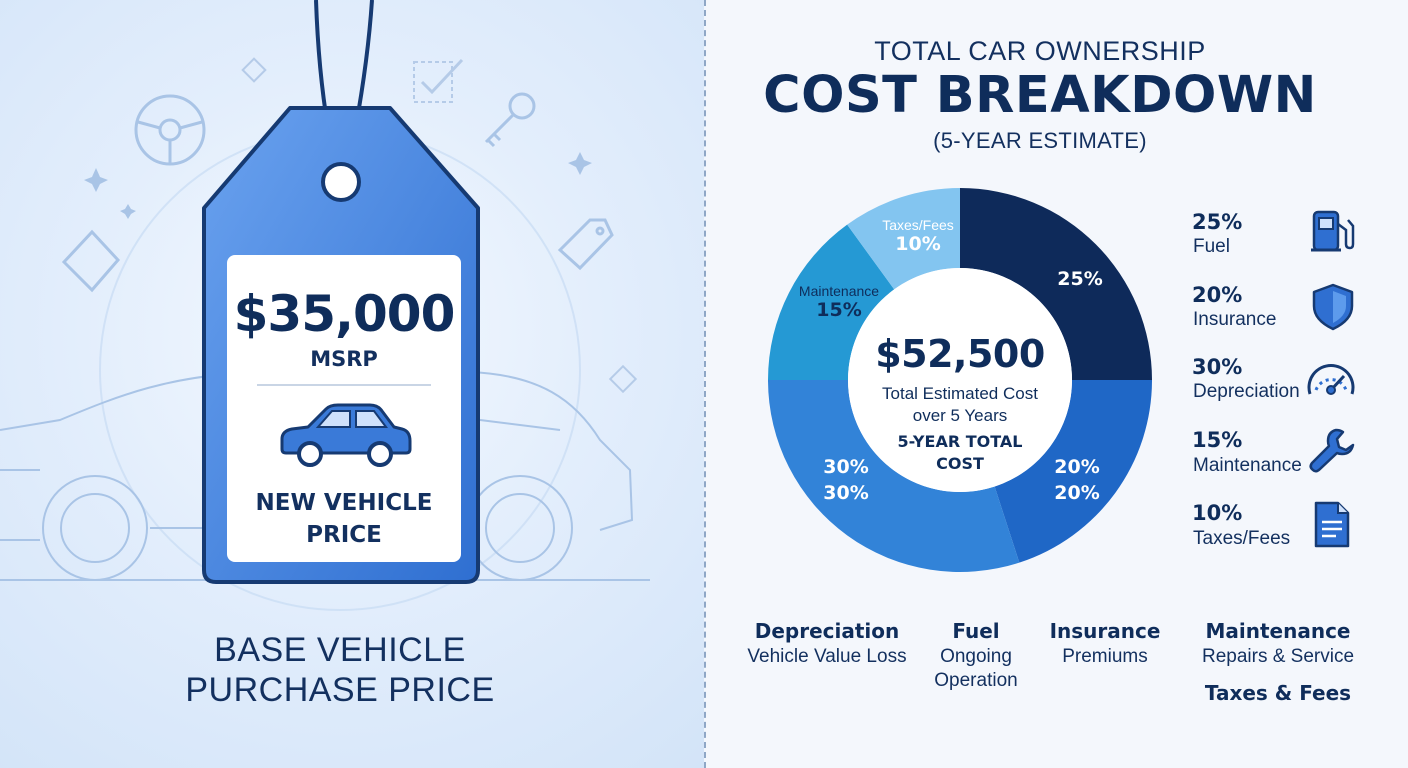 The height and width of the screenshot is (768, 1408). I want to click on shield-icon, so click(1333, 307).